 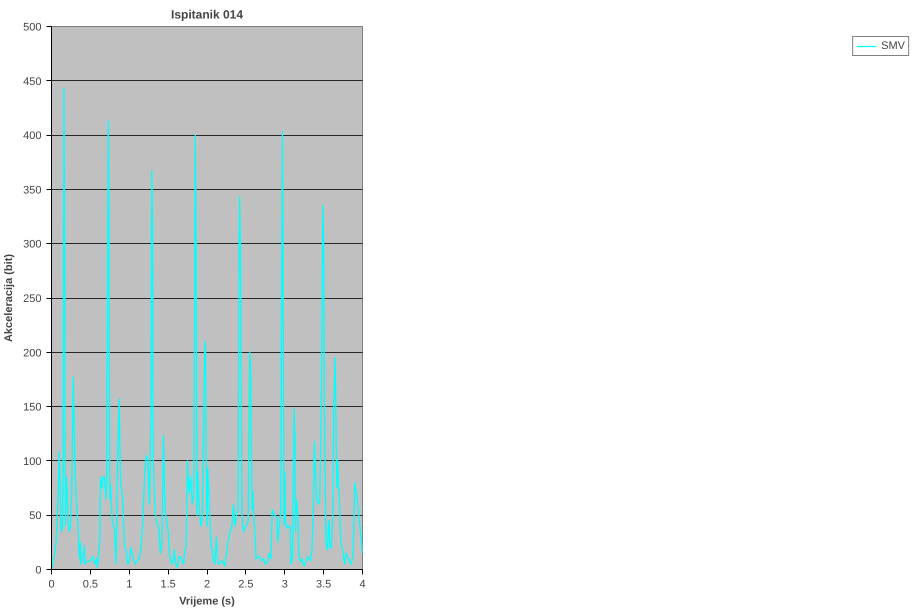 What do you see at coordinates (38, 570) in the screenshot?
I see `y-tick-label: 0` at bounding box center [38, 570].